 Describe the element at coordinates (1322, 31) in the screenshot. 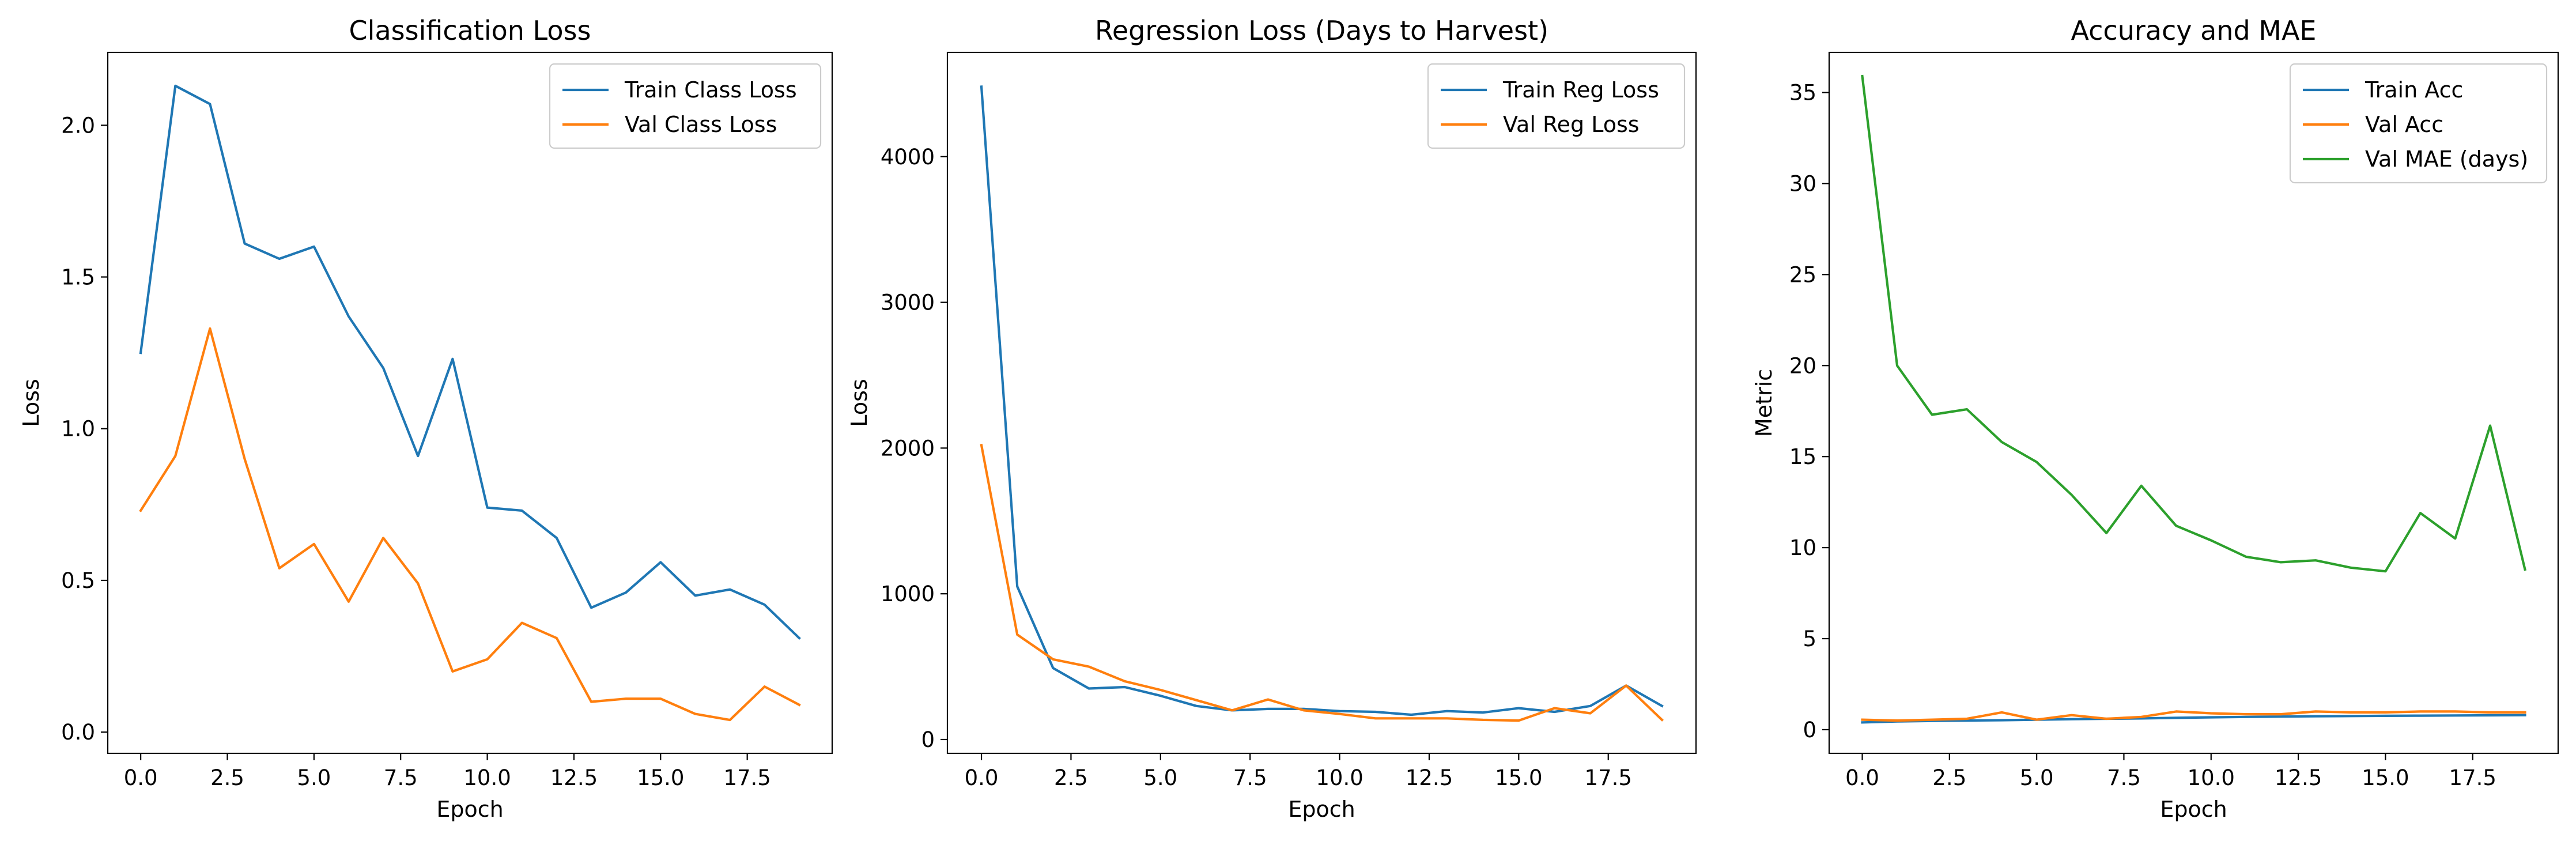

I see `chart-title: Regression Loss (Days to Harvest)` at that location.